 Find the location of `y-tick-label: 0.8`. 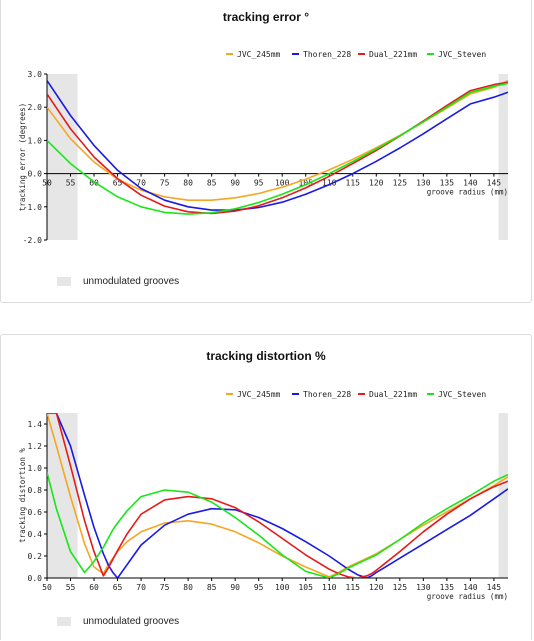

y-tick-label: 0.8 is located at coordinates (35, 490).